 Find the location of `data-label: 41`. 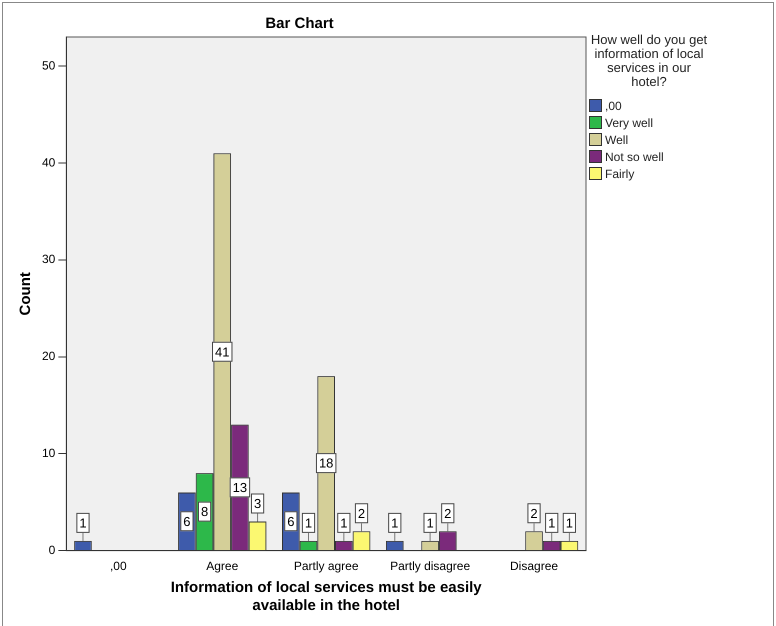

data-label: 41 is located at coordinates (222, 352).